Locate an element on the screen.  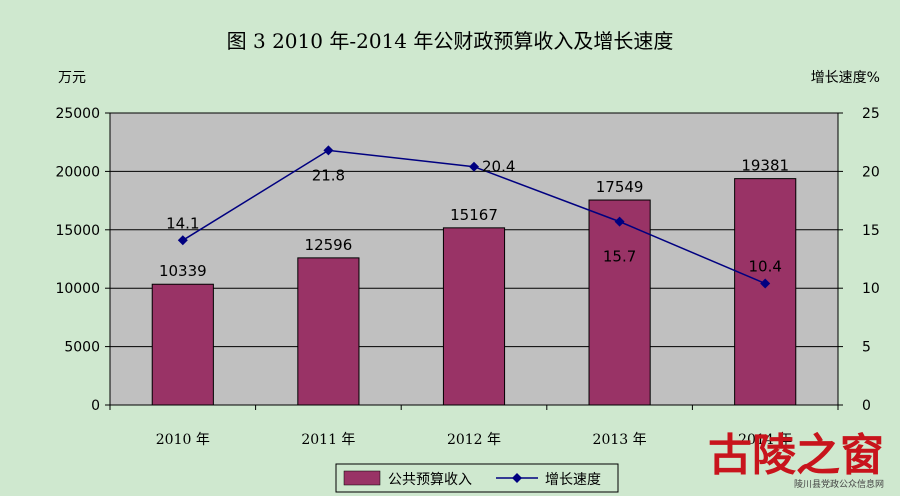
line-value-label: 20.4 is located at coordinates (498, 167).